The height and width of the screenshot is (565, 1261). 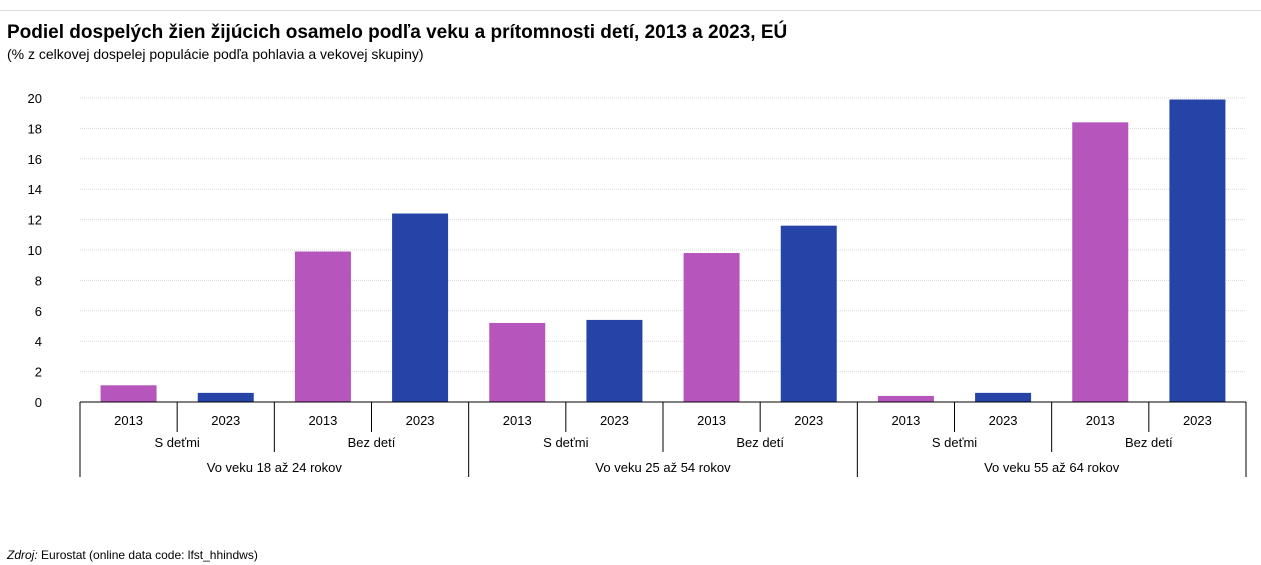 I want to click on age-group-label: Vo veku 18 až 24 rokov, so click(x=275, y=467).